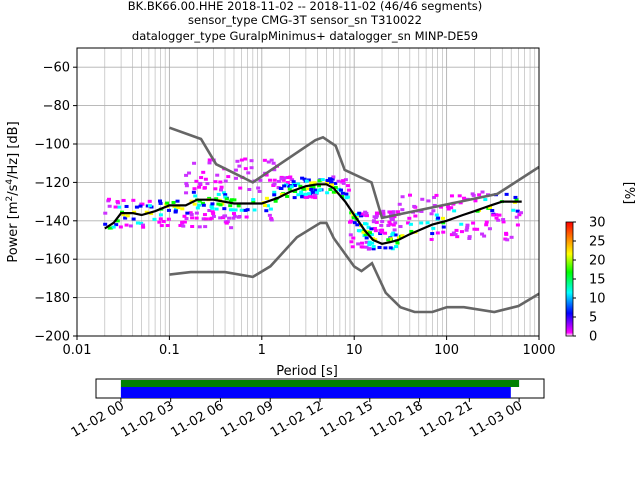 This screenshot has height=485, width=640. I want to click on mean-curve, so click(313, 214).